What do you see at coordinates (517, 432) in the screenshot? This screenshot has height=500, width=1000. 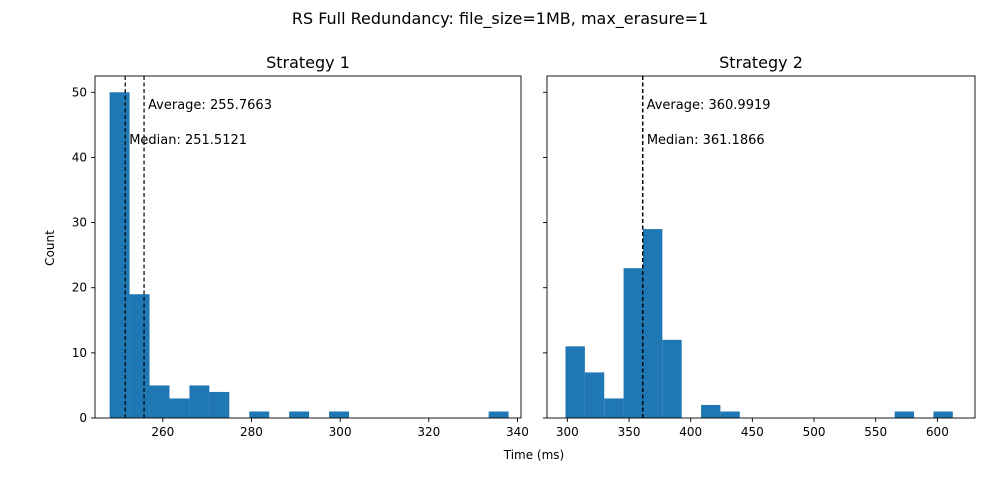 I see `x-tick-label: 340` at bounding box center [517, 432].